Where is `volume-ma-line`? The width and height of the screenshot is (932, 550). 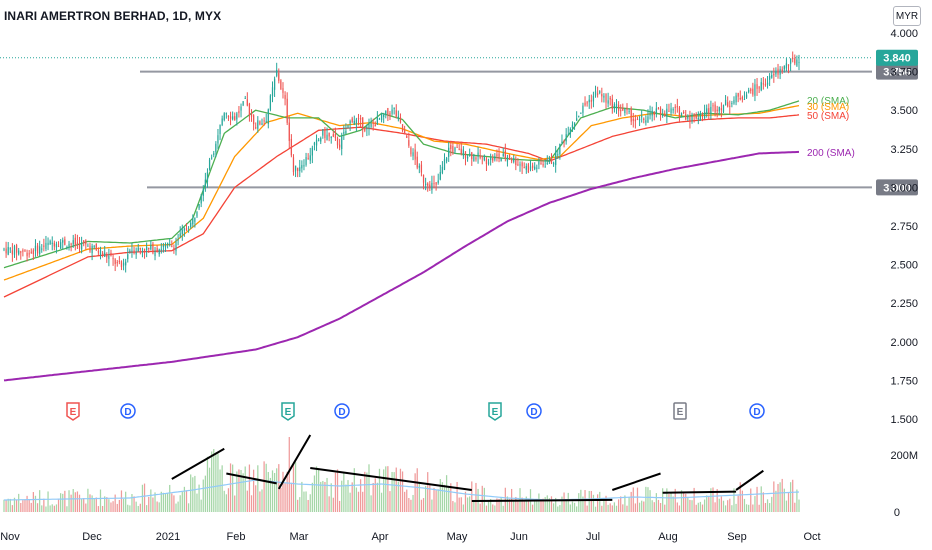
volume-ma-line is located at coordinates (402, 490).